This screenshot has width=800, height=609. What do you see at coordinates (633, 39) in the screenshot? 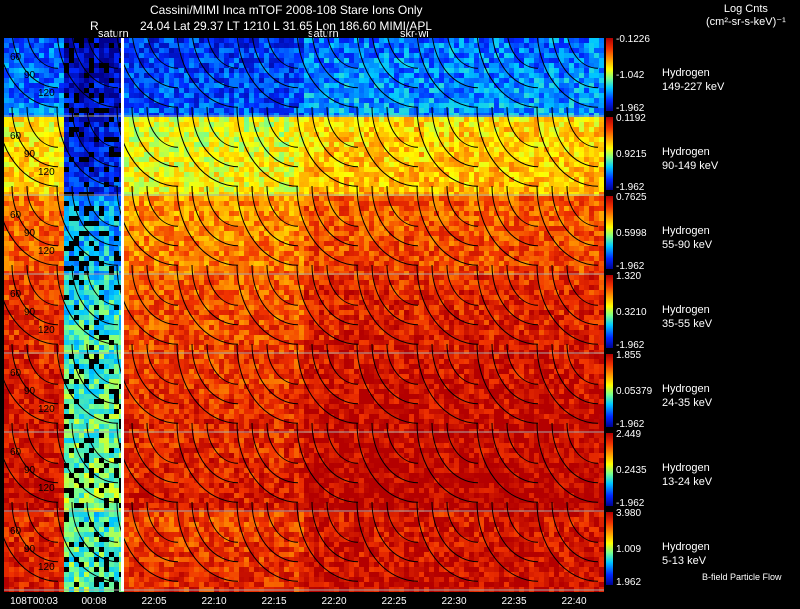
I see `colorbar-max: -0.1226` at bounding box center [633, 39].